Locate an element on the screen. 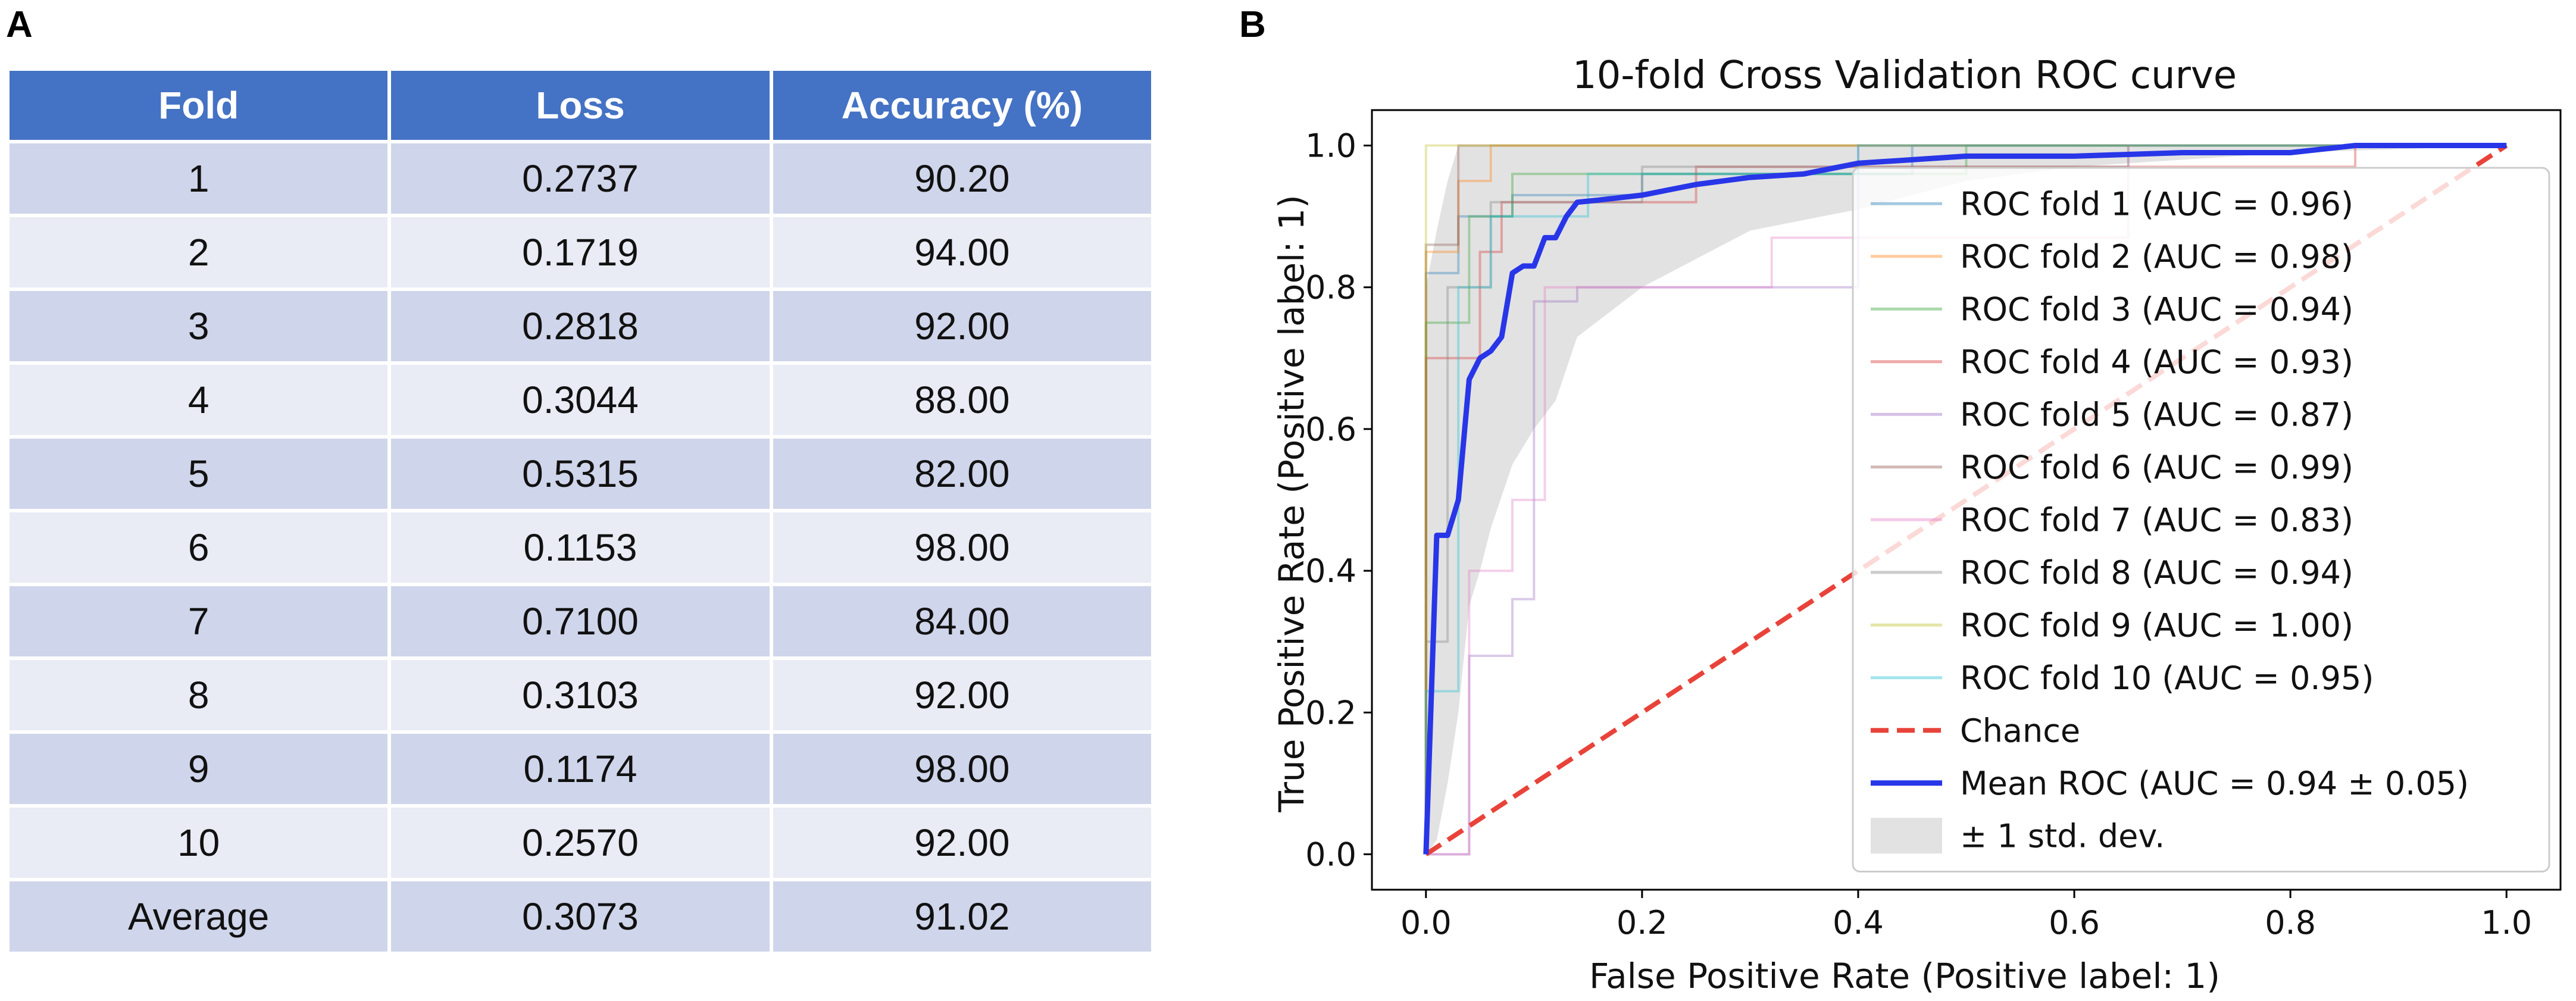 This screenshot has height=1001, width=2576. cell-loss: 0.3103 is located at coordinates (580, 695).